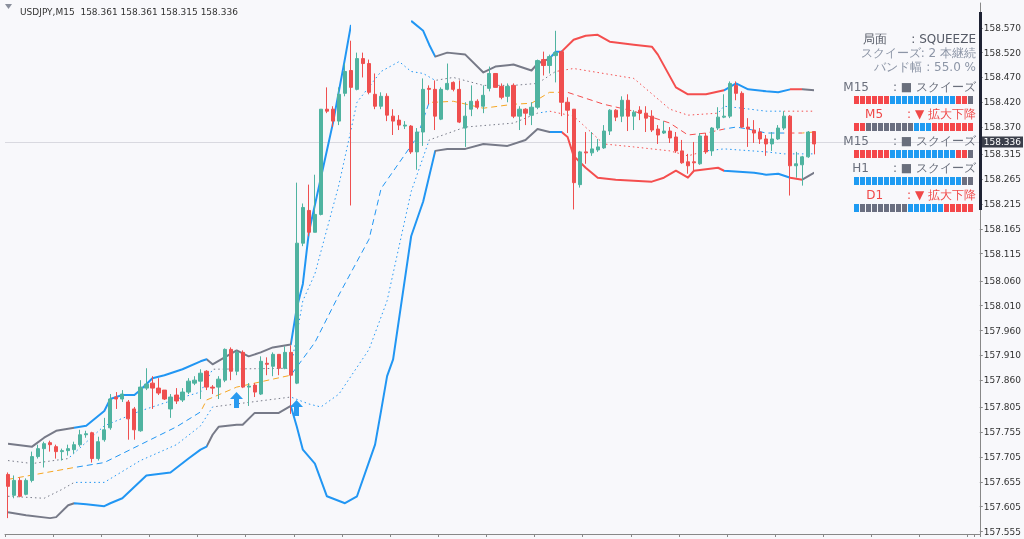 This screenshot has height=539, width=1024. Describe the element at coordinates (1002, 531) in the screenshot. I see `y-tick-label: 157.555` at that location.